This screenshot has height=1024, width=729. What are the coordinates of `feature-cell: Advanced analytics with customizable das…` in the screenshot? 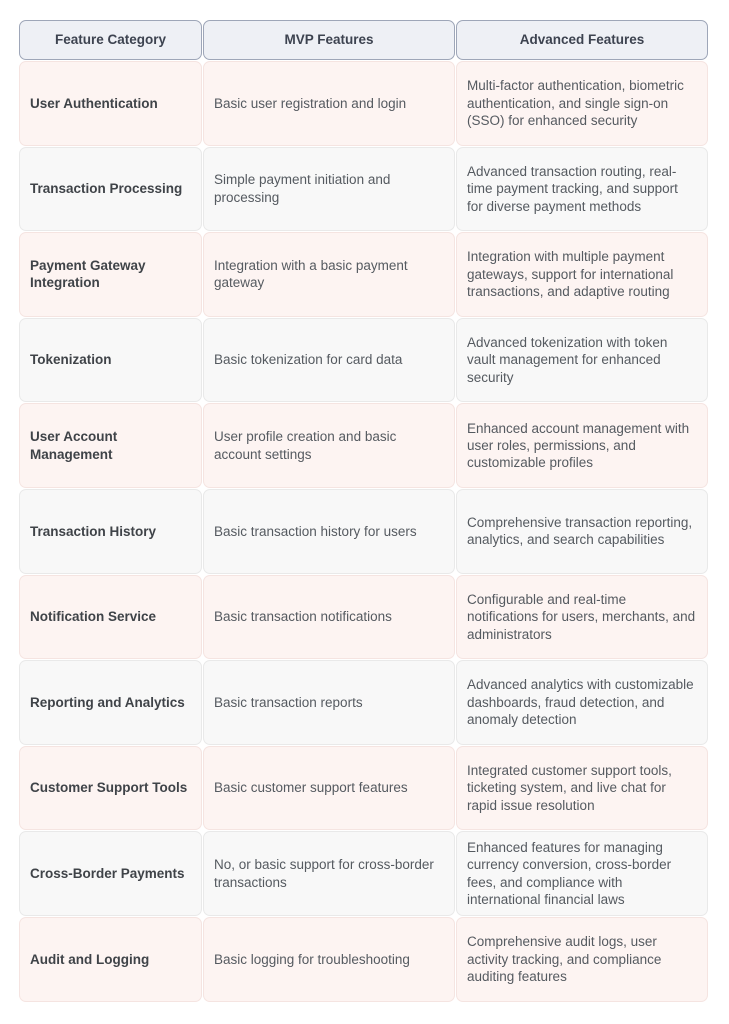 It's located at (582, 702).